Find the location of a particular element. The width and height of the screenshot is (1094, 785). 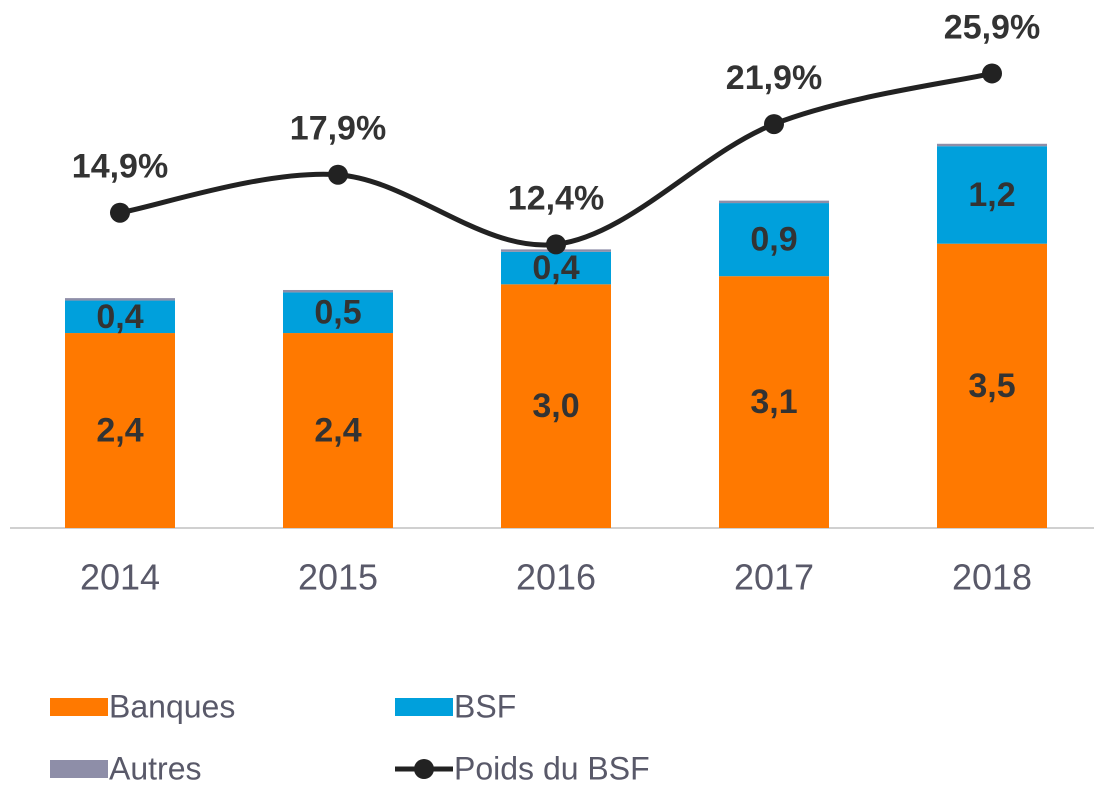

data-label: 14,9% is located at coordinates (120, 167).